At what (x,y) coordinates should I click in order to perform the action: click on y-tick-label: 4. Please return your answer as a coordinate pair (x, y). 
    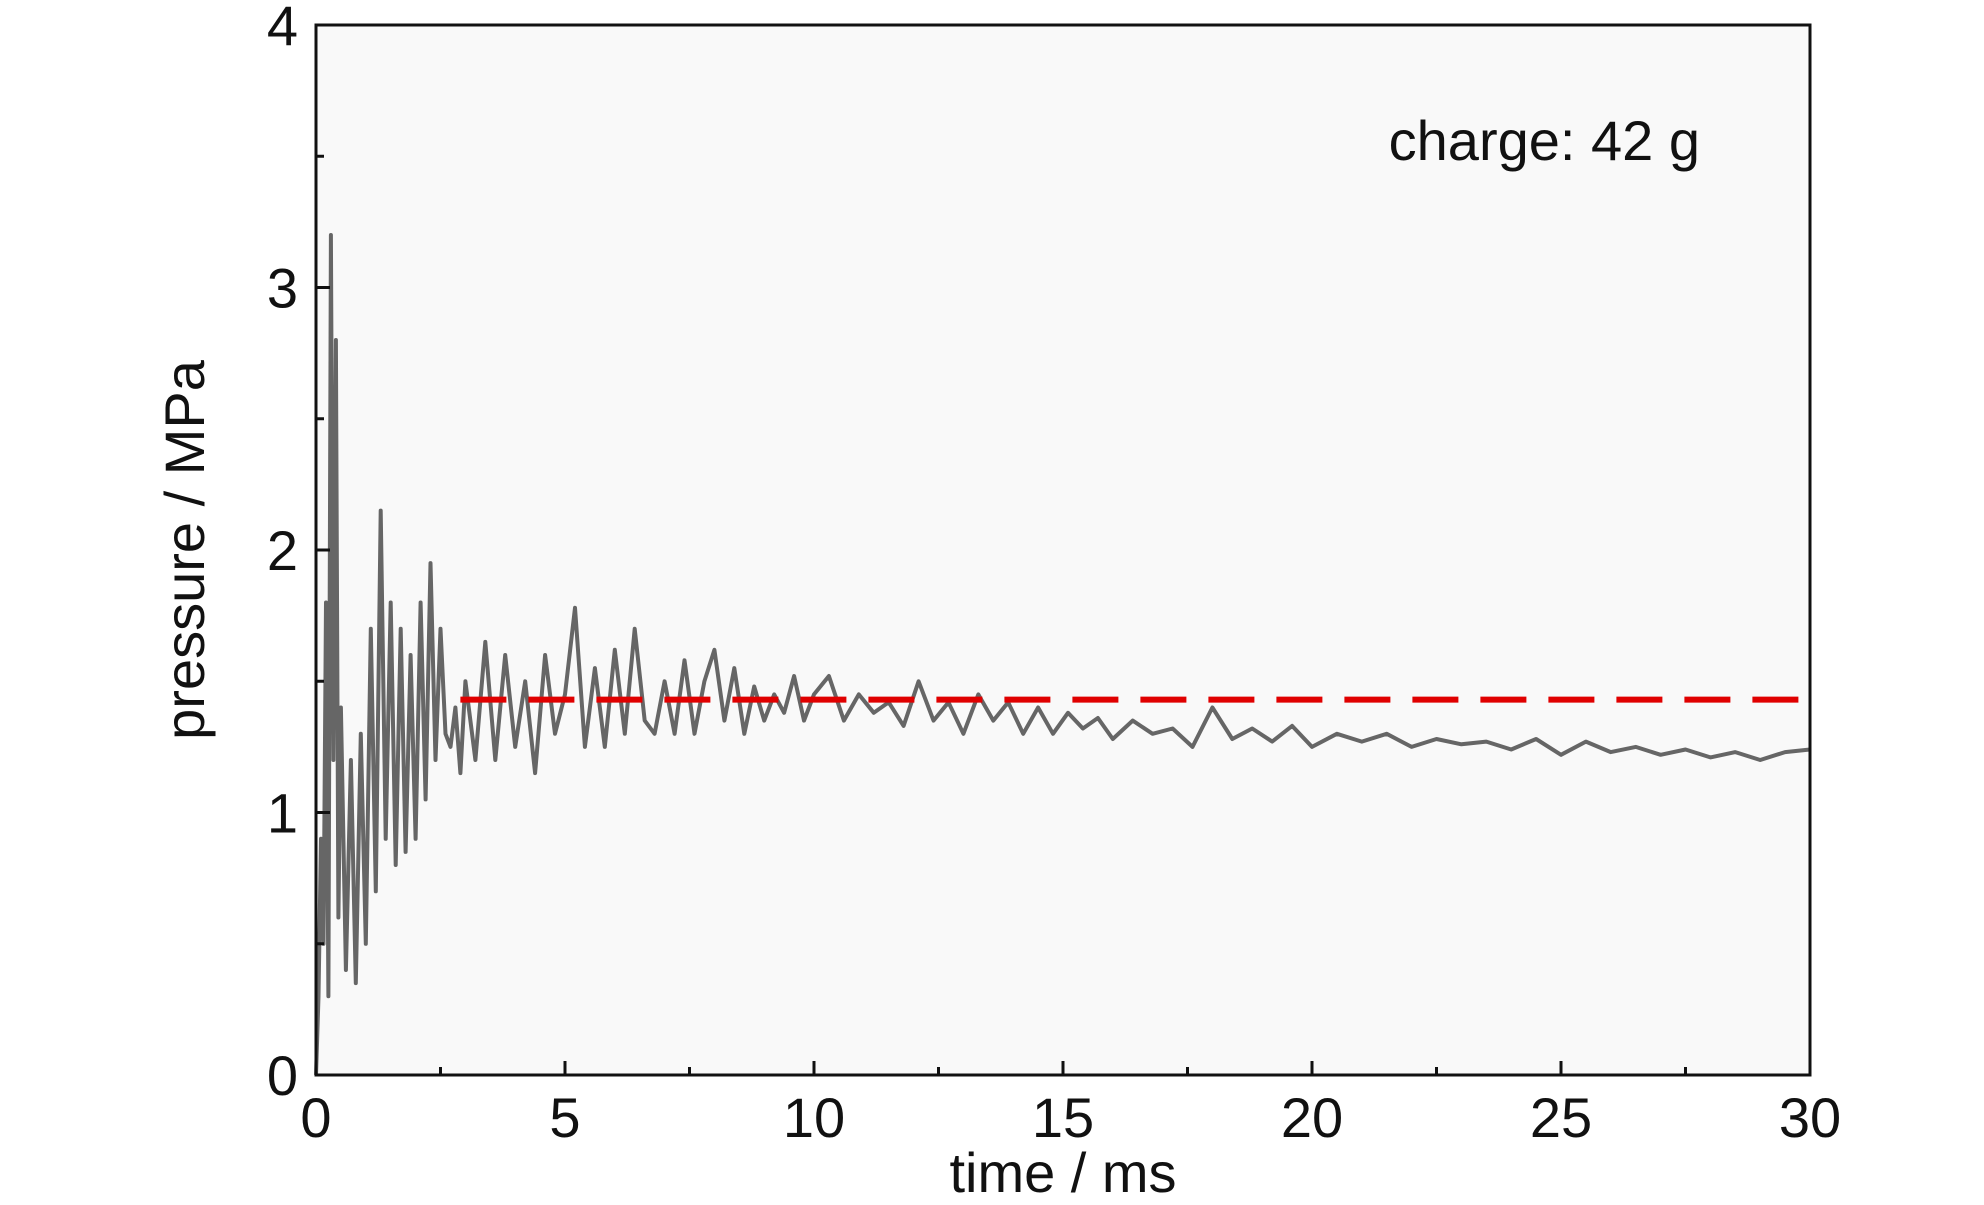
    Looking at the image, I should click on (282, 28).